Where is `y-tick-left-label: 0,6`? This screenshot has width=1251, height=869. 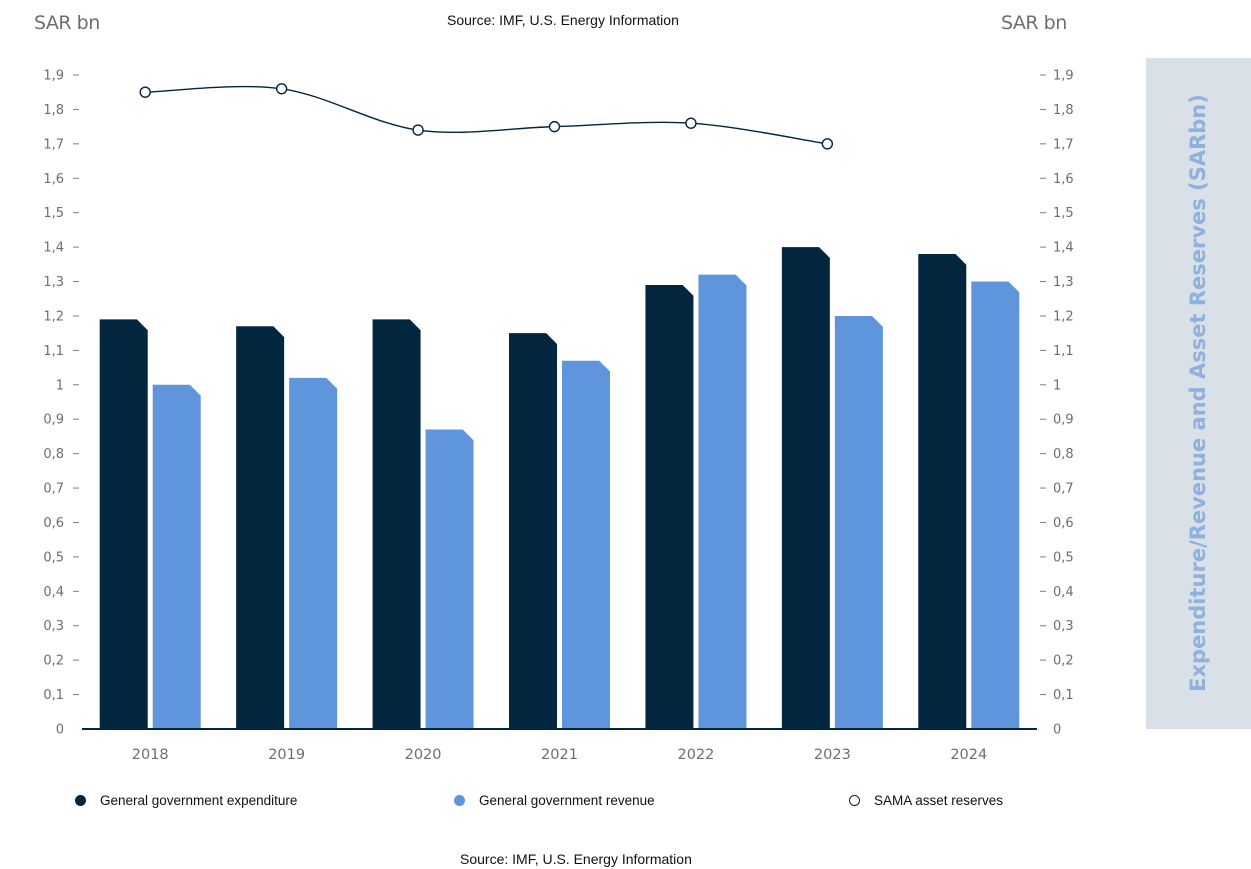
y-tick-left-label: 0,6 is located at coordinates (53, 523).